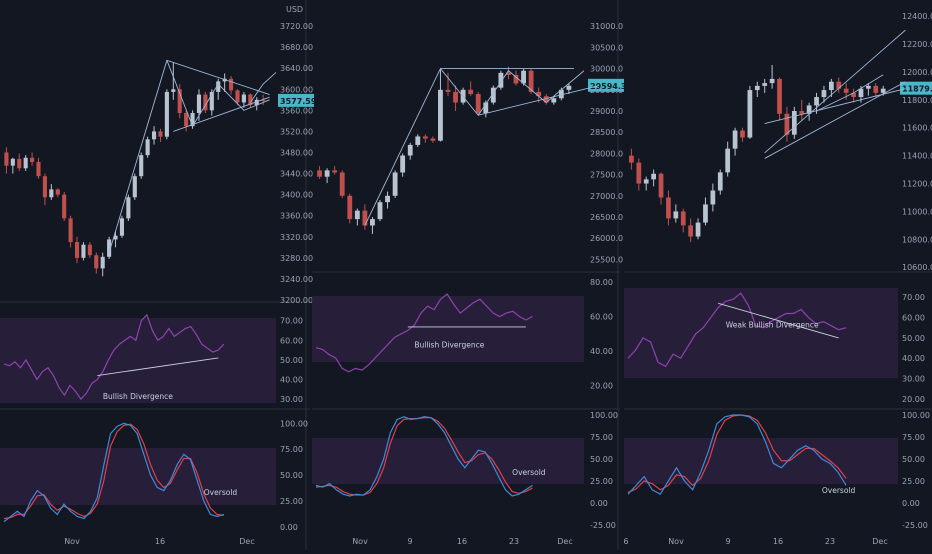 The width and height of the screenshot is (932, 554). I want to click on left-triangle-lower, so click(221, 114).